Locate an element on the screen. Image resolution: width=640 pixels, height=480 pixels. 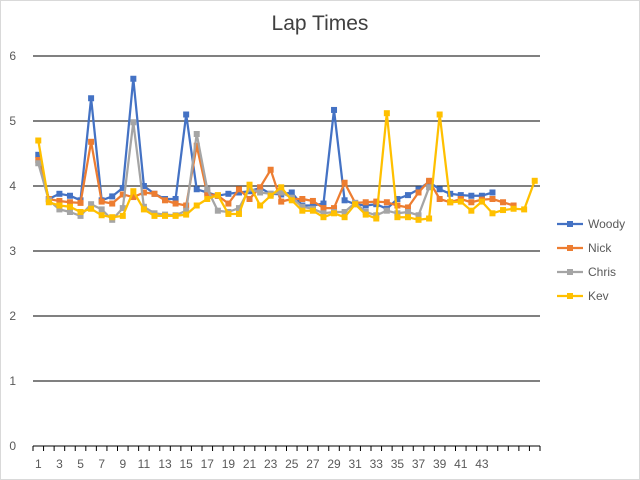
y-tick-labels: 0 1 2 3 4 5 6 is located at coordinates (12, 251).